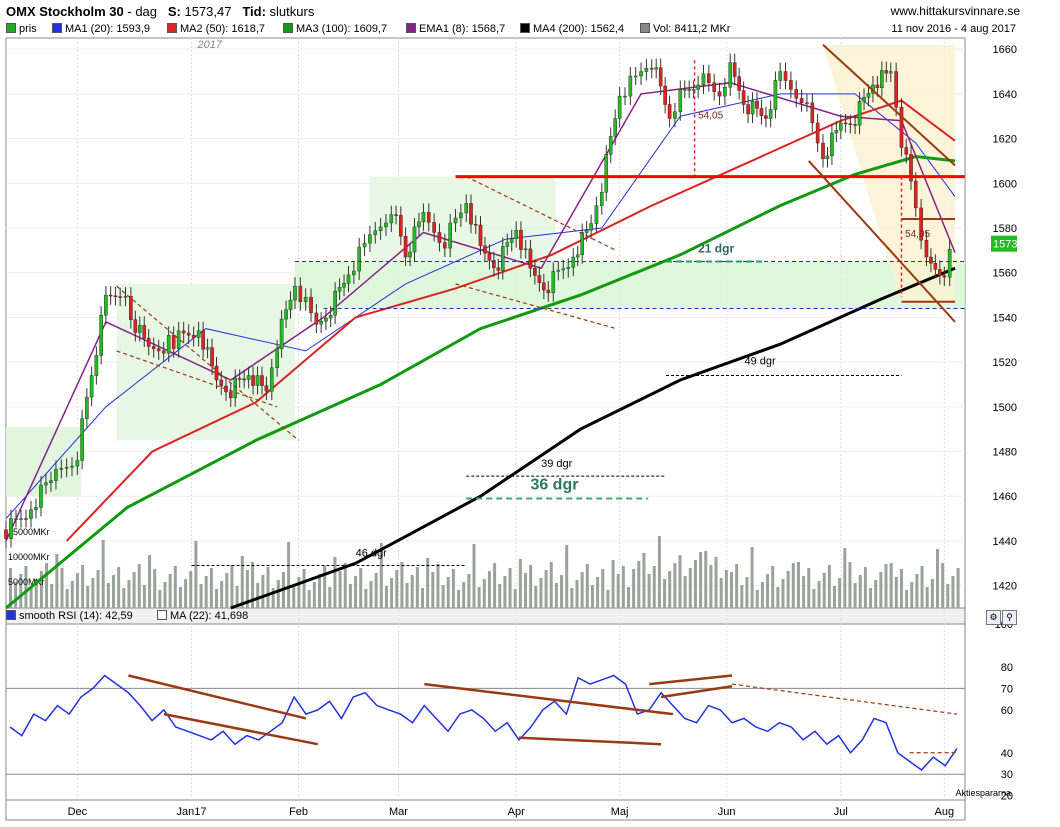  What do you see at coordinates (727, 812) in the screenshot?
I see `x-tick-label: Jun` at bounding box center [727, 812].